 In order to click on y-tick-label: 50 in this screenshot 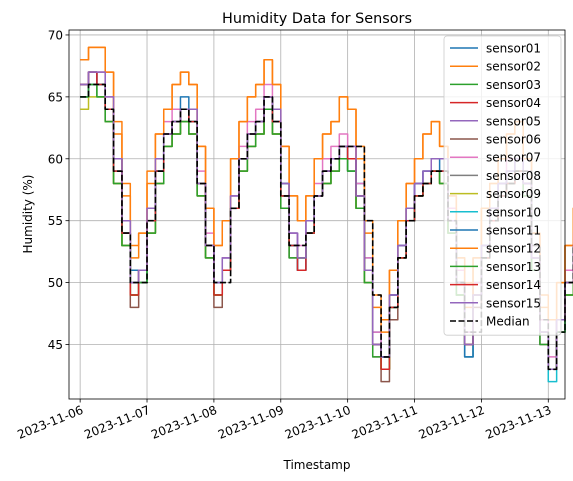, I will do `click(55, 283)`.